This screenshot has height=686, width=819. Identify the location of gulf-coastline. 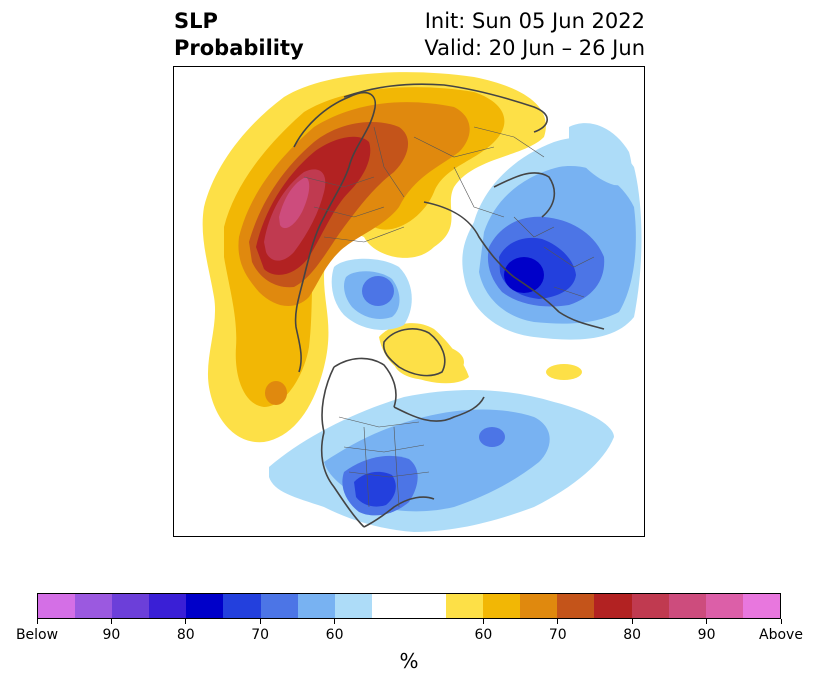
(399, 512).